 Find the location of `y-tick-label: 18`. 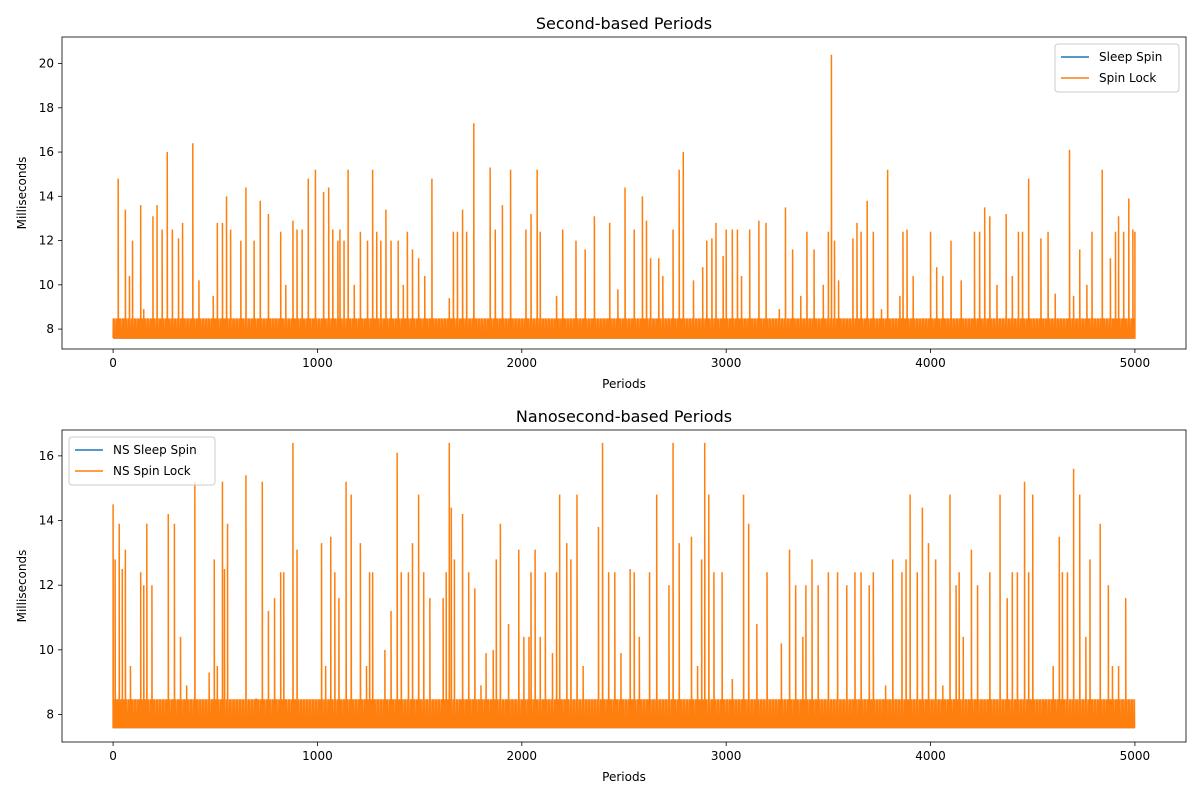

y-tick-label: 18 is located at coordinates (46, 108).